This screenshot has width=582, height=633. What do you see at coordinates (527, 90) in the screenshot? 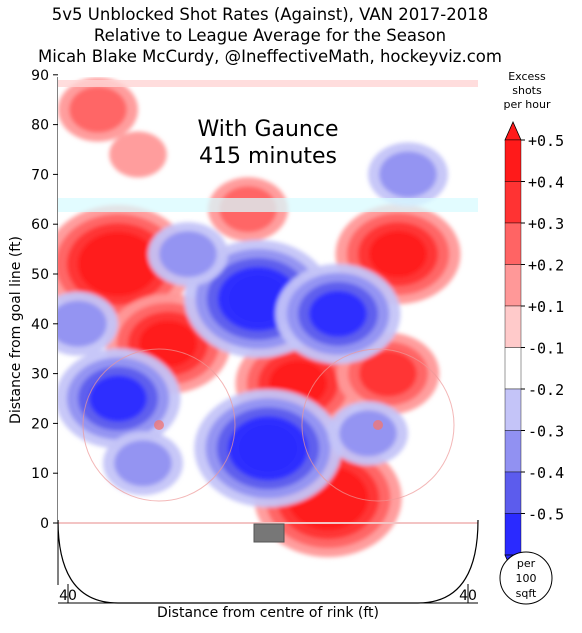
I see `colorbar-title-line2: shots` at bounding box center [527, 90].